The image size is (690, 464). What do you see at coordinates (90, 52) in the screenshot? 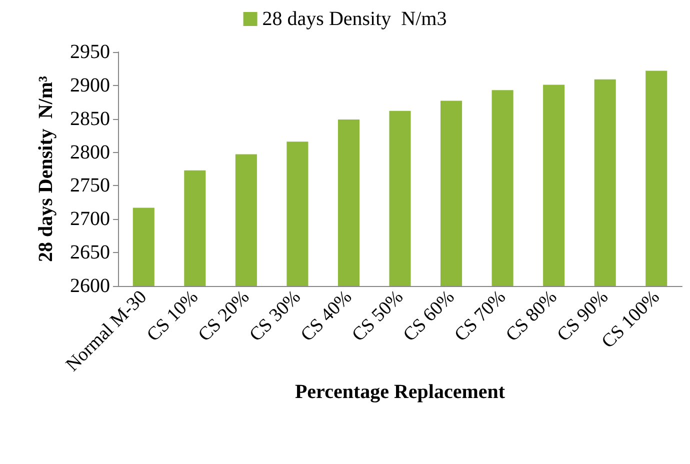
I see `y-tick-label: 2950` at bounding box center [90, 52].